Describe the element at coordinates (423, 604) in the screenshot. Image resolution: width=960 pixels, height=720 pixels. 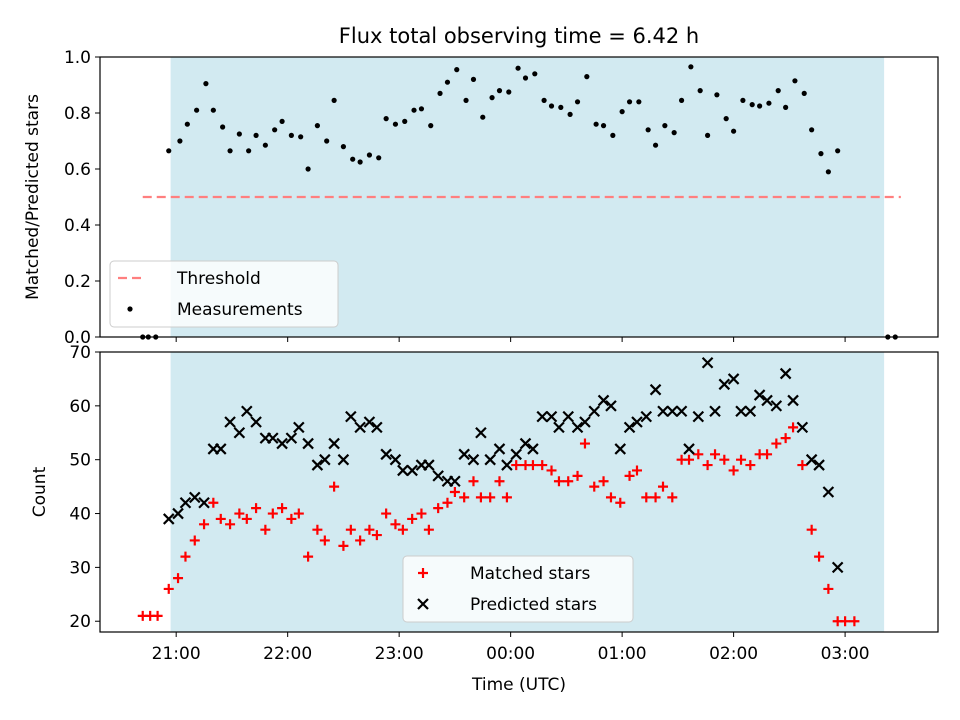
I see `legend-predicted-swatch` at that location.